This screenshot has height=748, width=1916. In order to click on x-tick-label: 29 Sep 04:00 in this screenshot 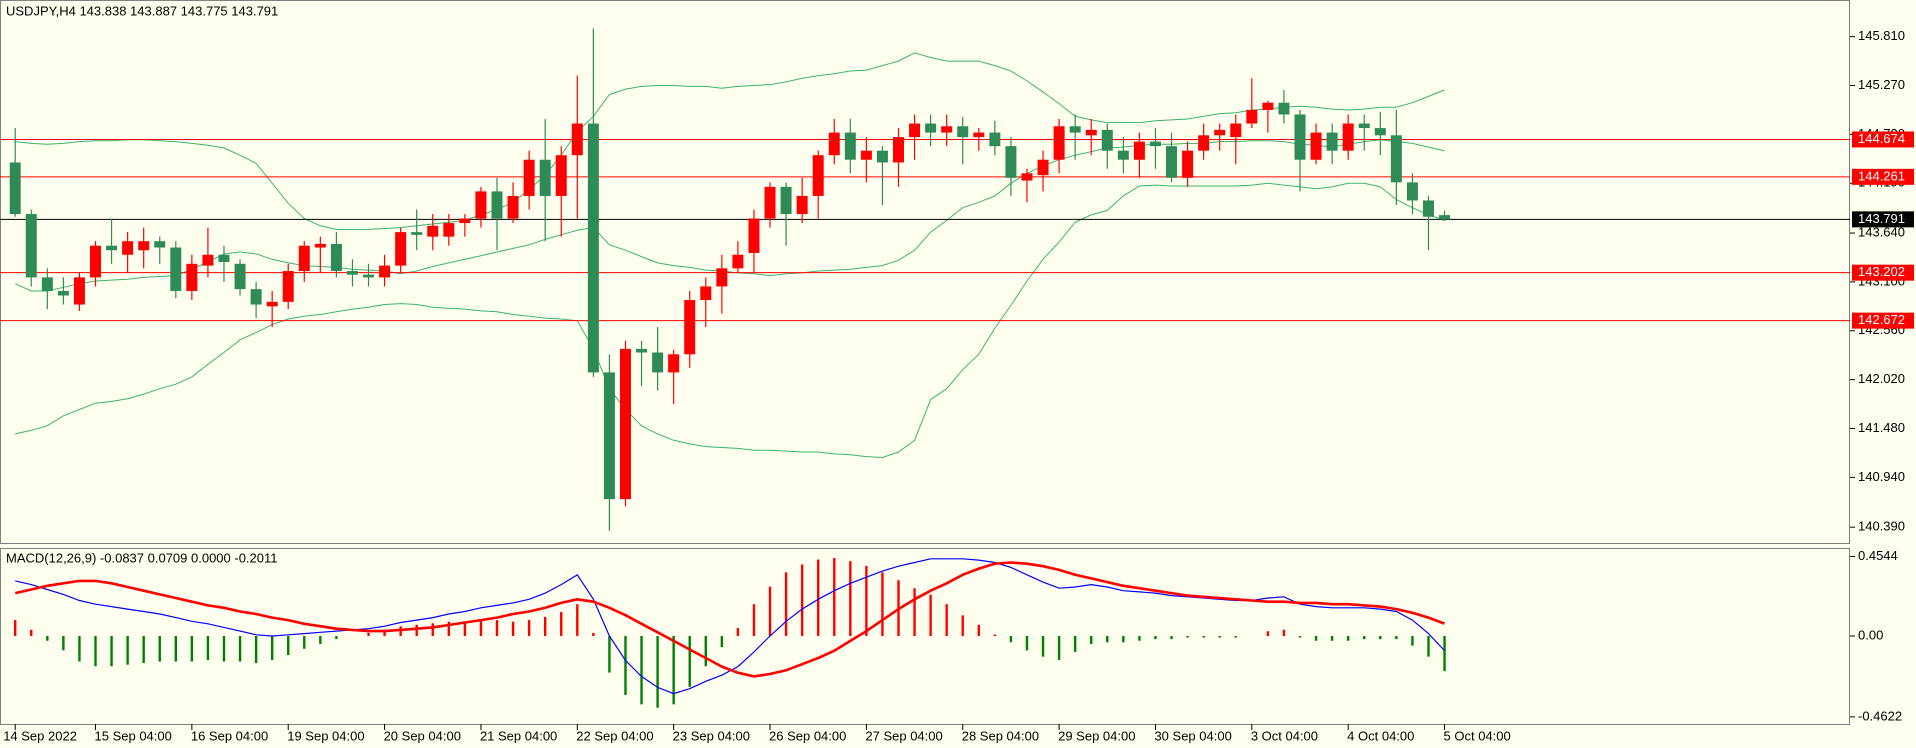, I will do `click(1096, 735)`.